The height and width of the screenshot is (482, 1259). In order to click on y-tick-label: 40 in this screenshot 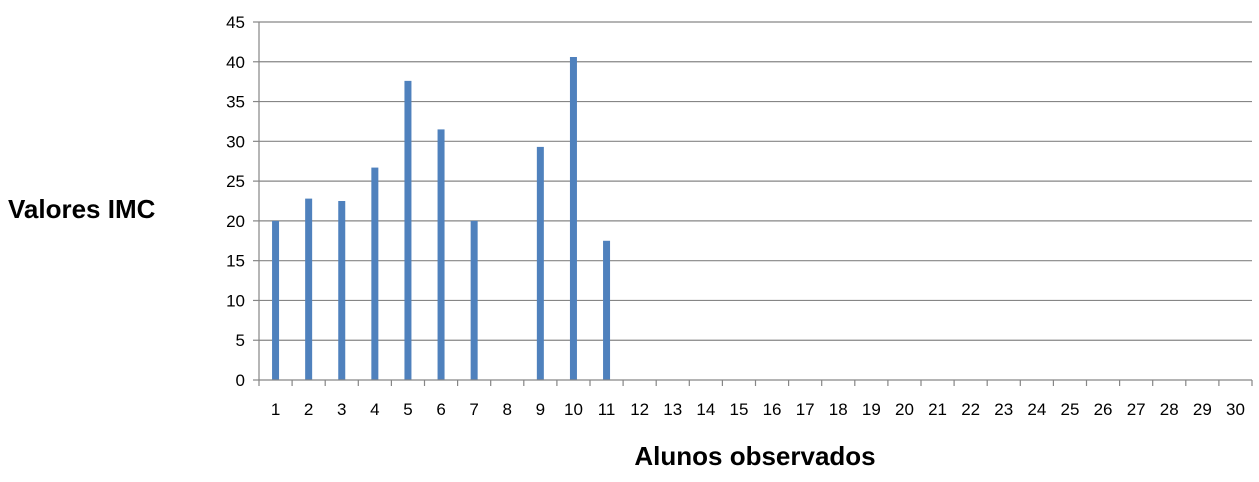, I will do `click(235, 62)`.